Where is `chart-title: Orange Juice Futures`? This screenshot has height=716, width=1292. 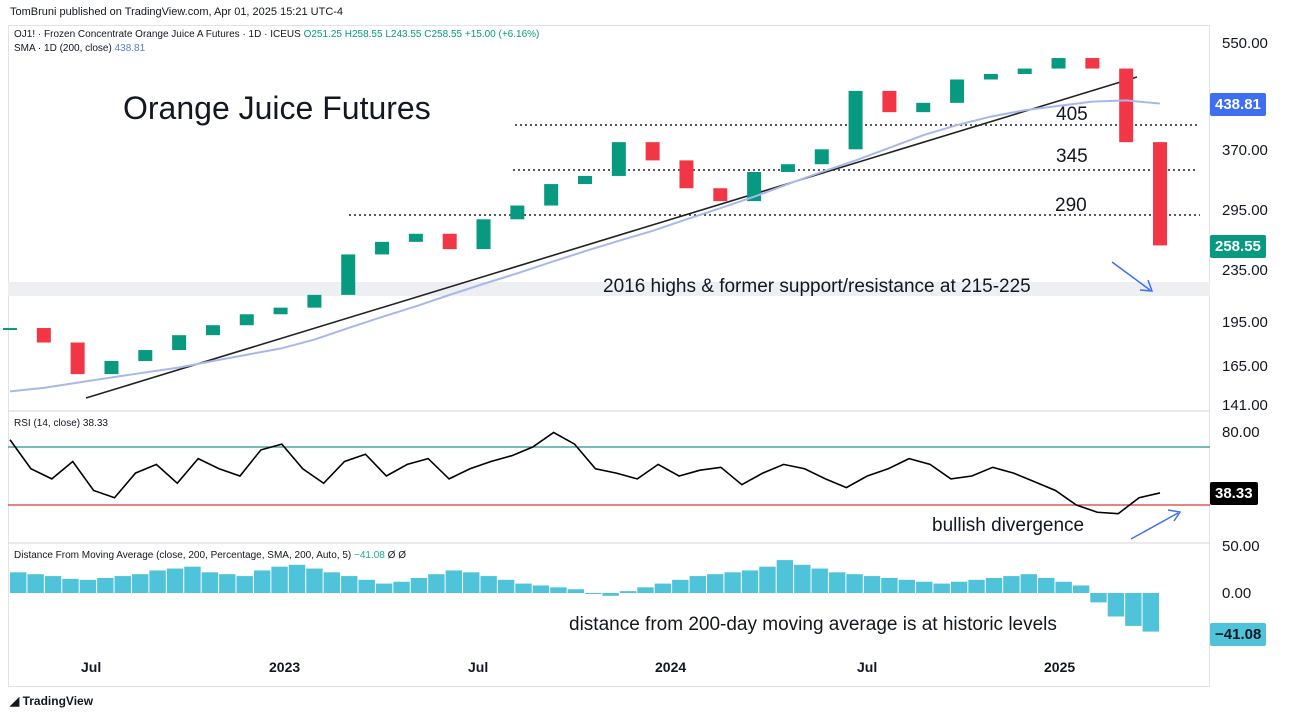
chart-title: Orange Juice Futures is located at coordinates (277, 108).